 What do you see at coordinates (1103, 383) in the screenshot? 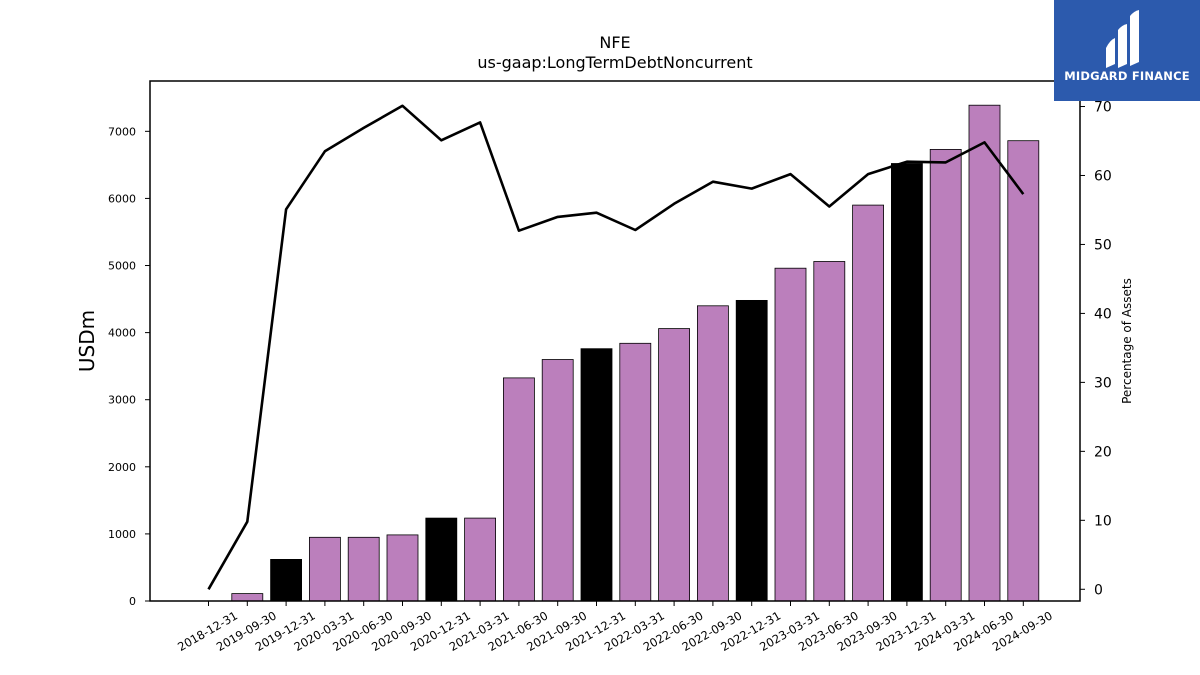
I see `y2-tick-label: 30` at bounding box center [1103, 383].